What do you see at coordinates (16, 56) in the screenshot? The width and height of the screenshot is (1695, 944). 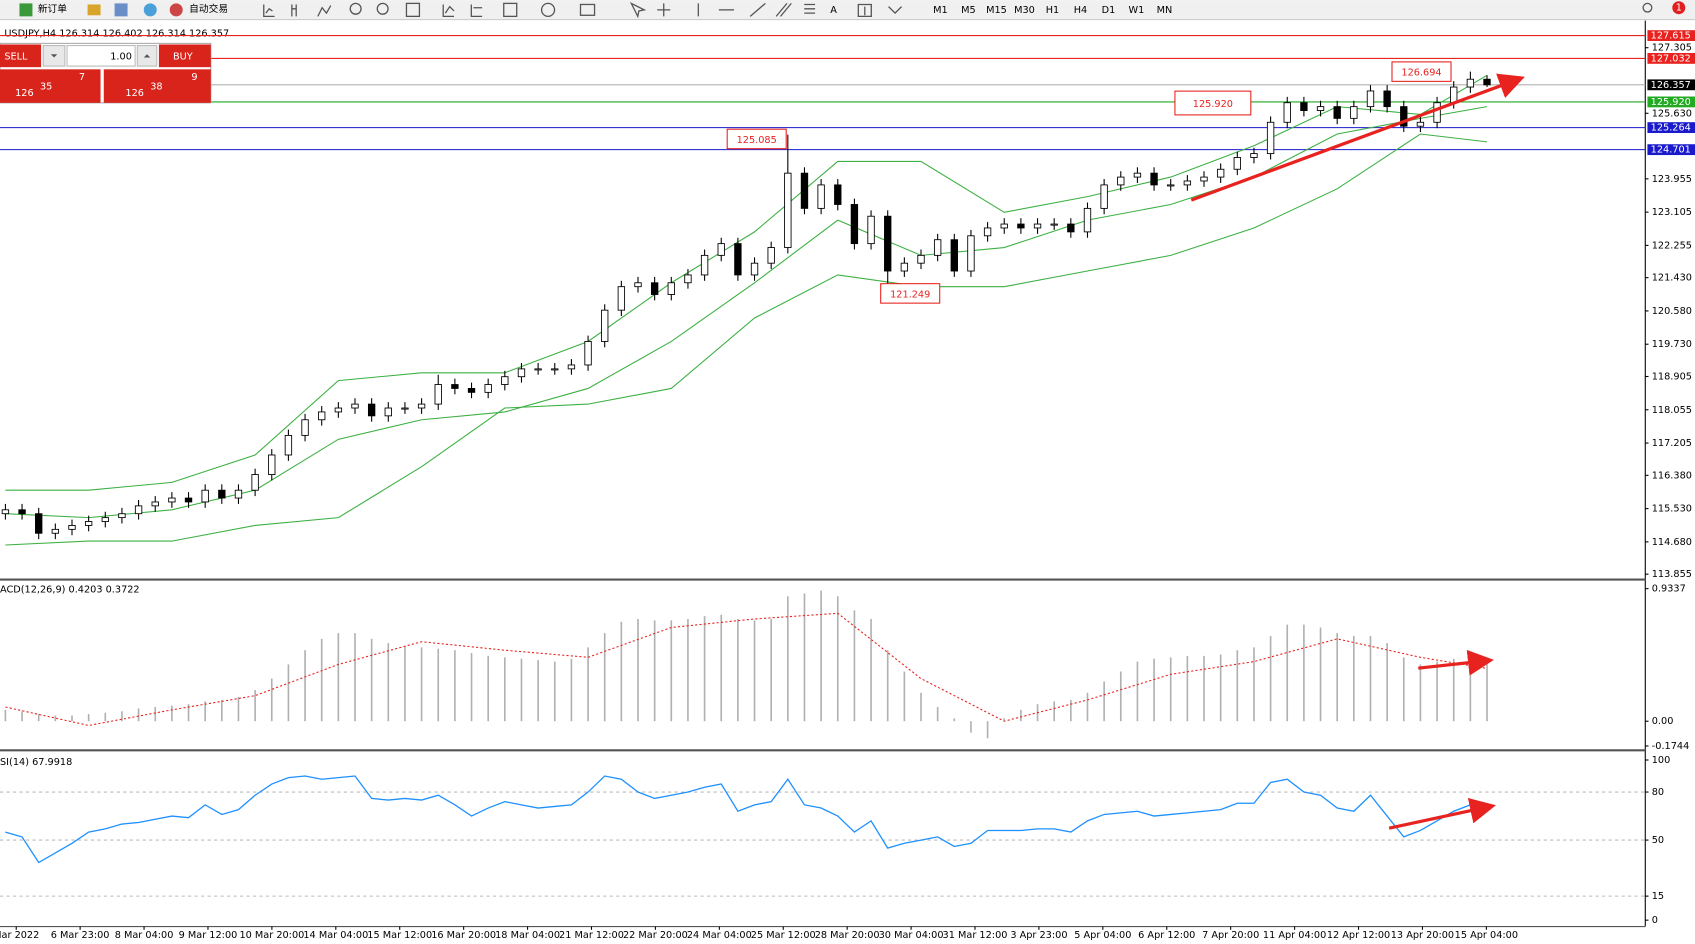 I see `sell-label: SELL` at bounding box center [16, 56].